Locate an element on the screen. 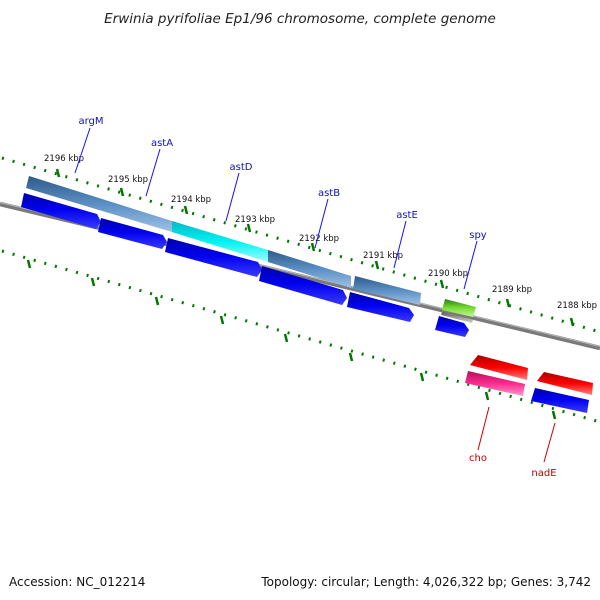  ruler-label: 2190 kbp is located at coordinates (448, 274).